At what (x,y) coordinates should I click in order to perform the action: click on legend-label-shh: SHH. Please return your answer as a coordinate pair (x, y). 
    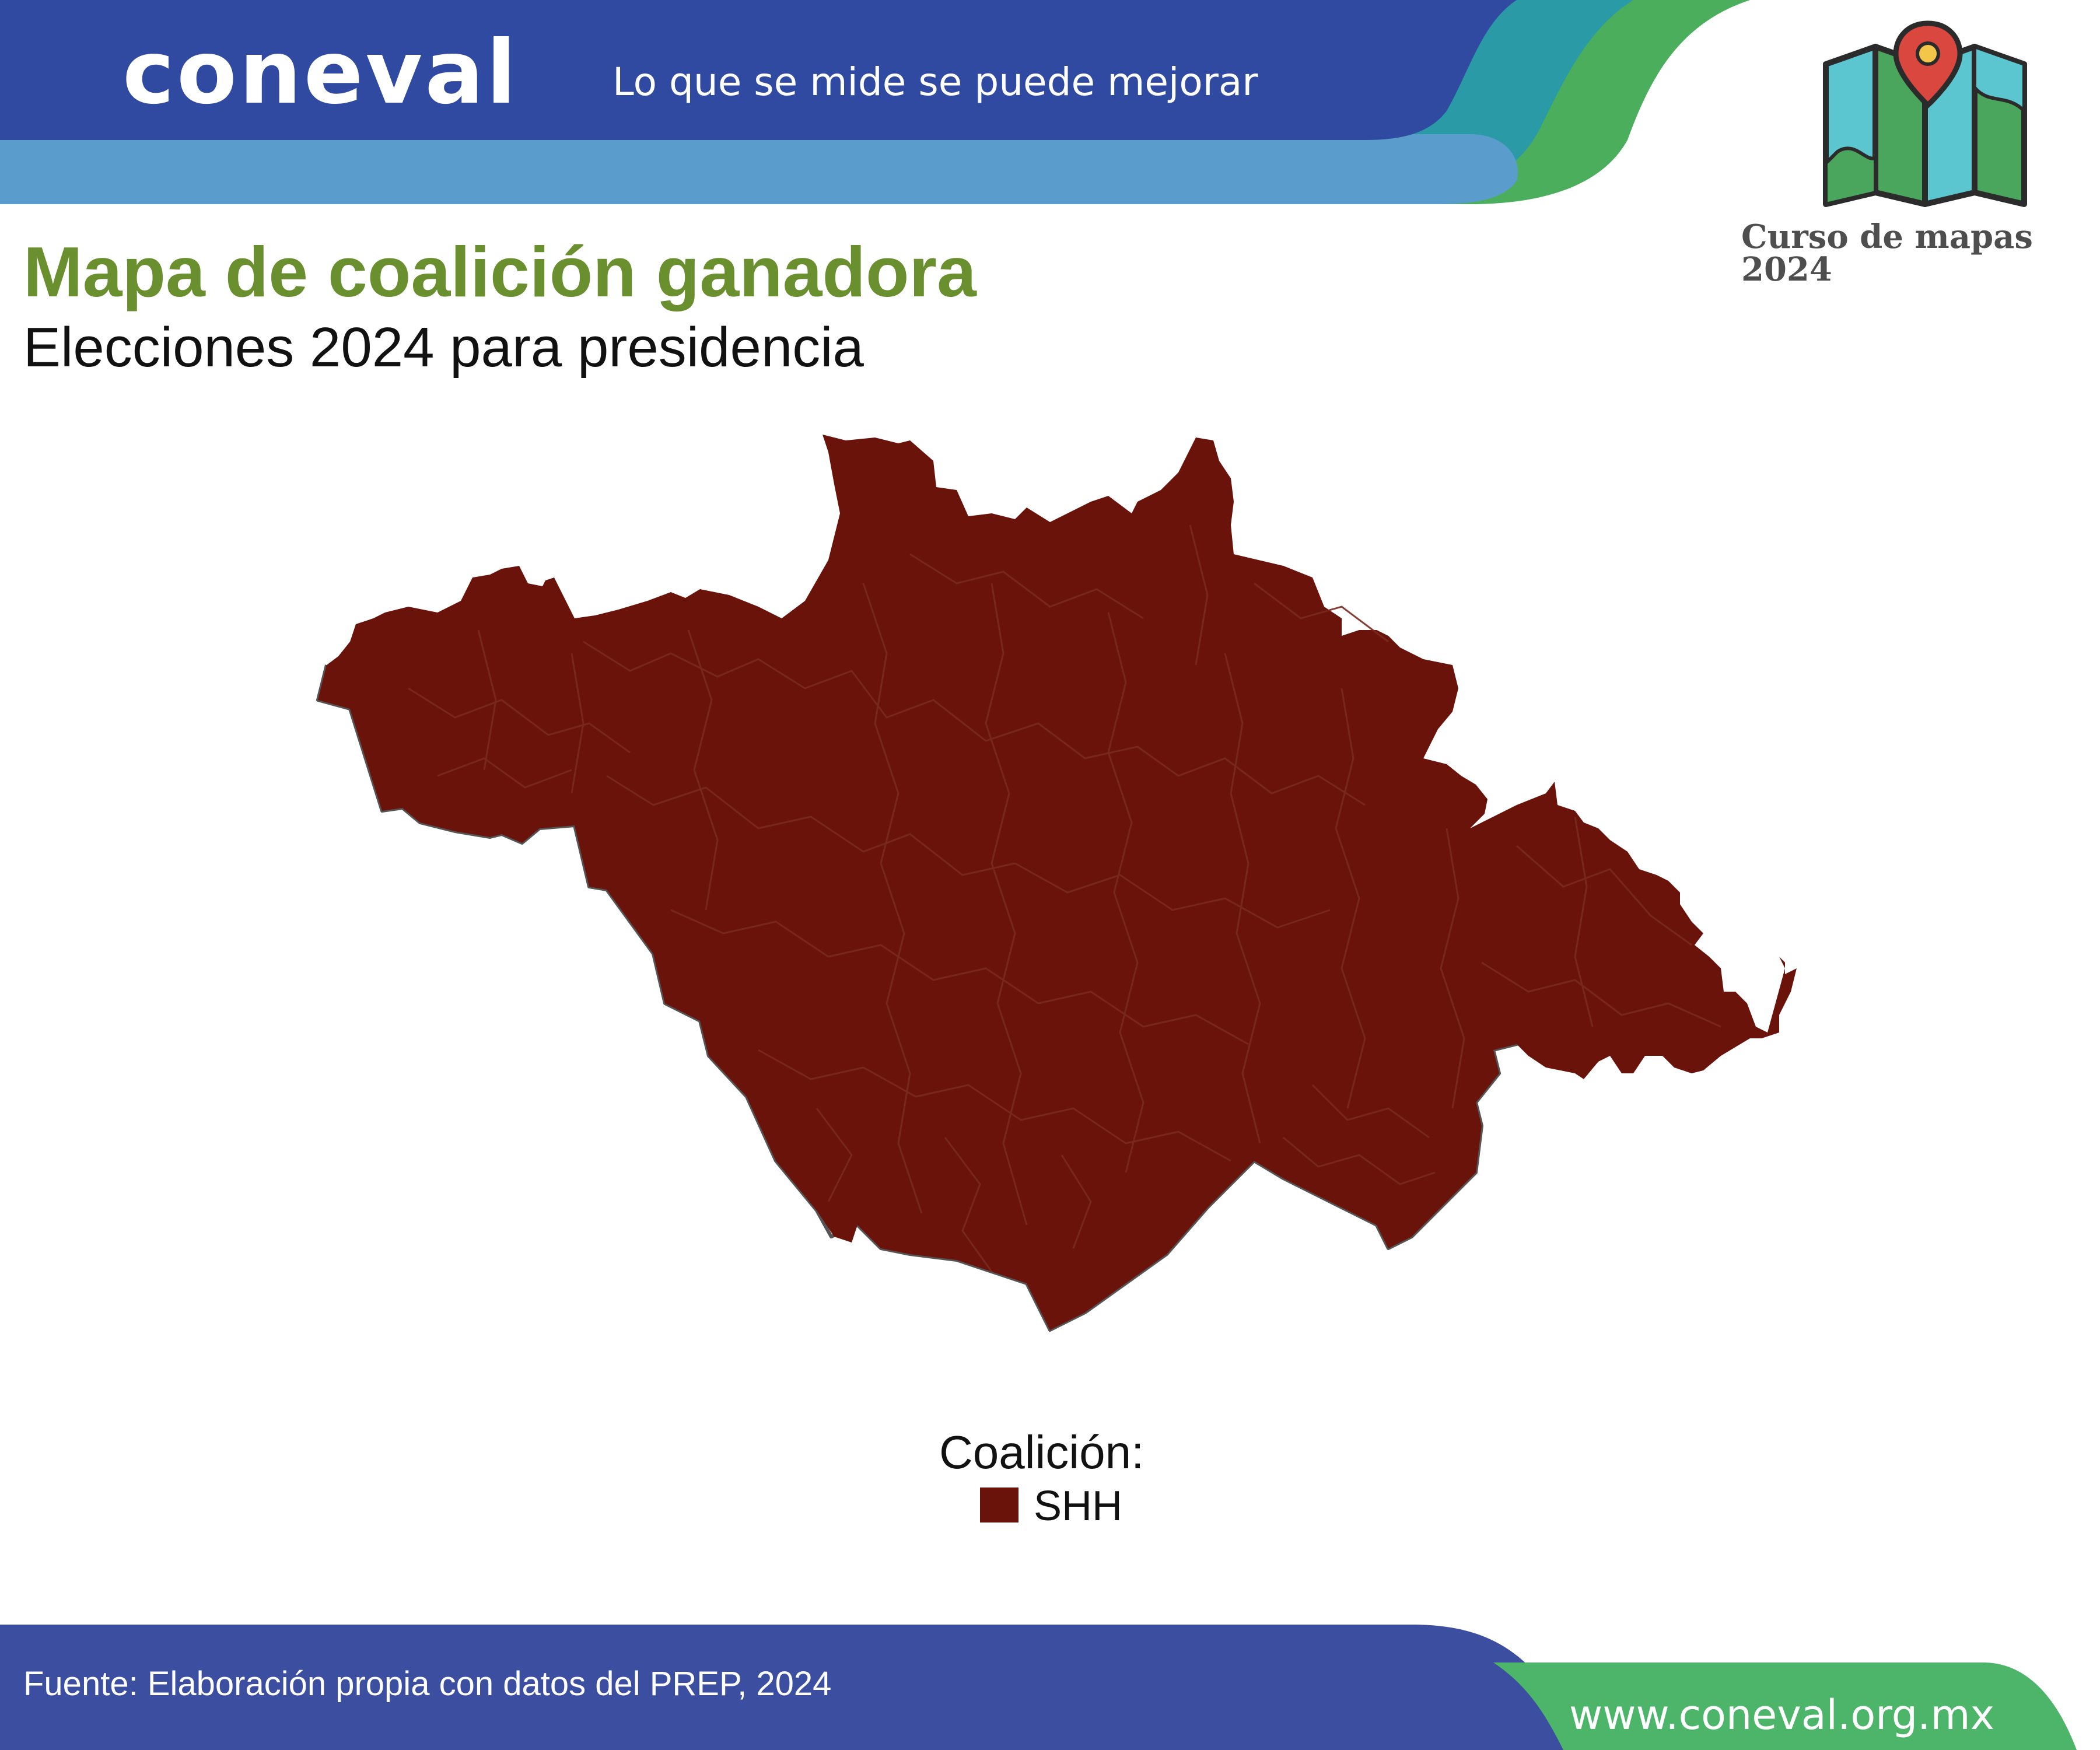
    Looking at the image, I should click on (1078, 1506).